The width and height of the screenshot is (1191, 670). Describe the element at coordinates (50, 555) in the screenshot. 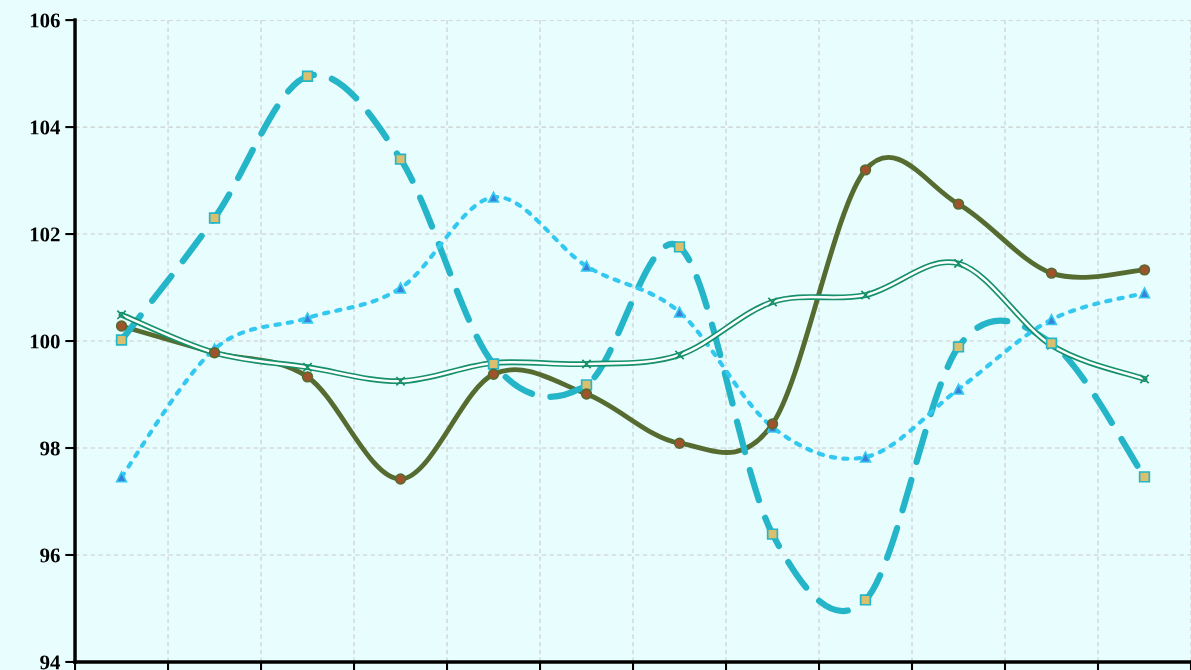

I see `y-tick-label: 96` at that location.